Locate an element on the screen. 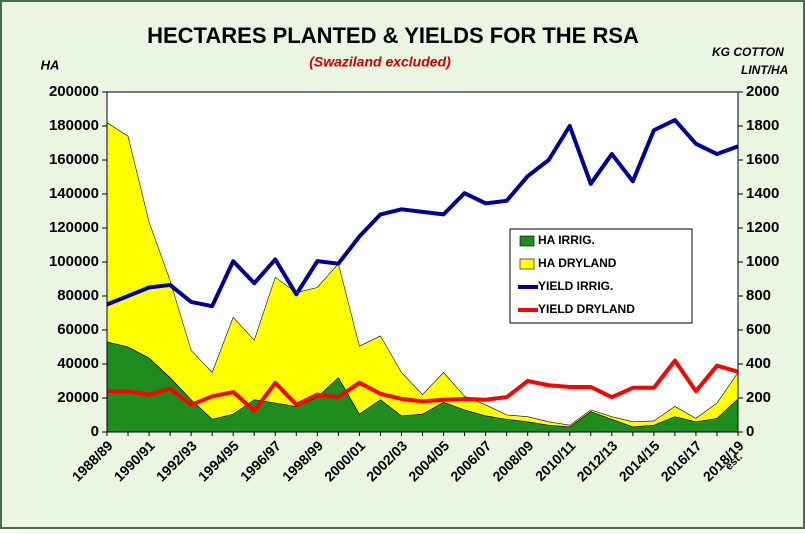  y-tick-label: 40000 is located at coordinates (78, 363).